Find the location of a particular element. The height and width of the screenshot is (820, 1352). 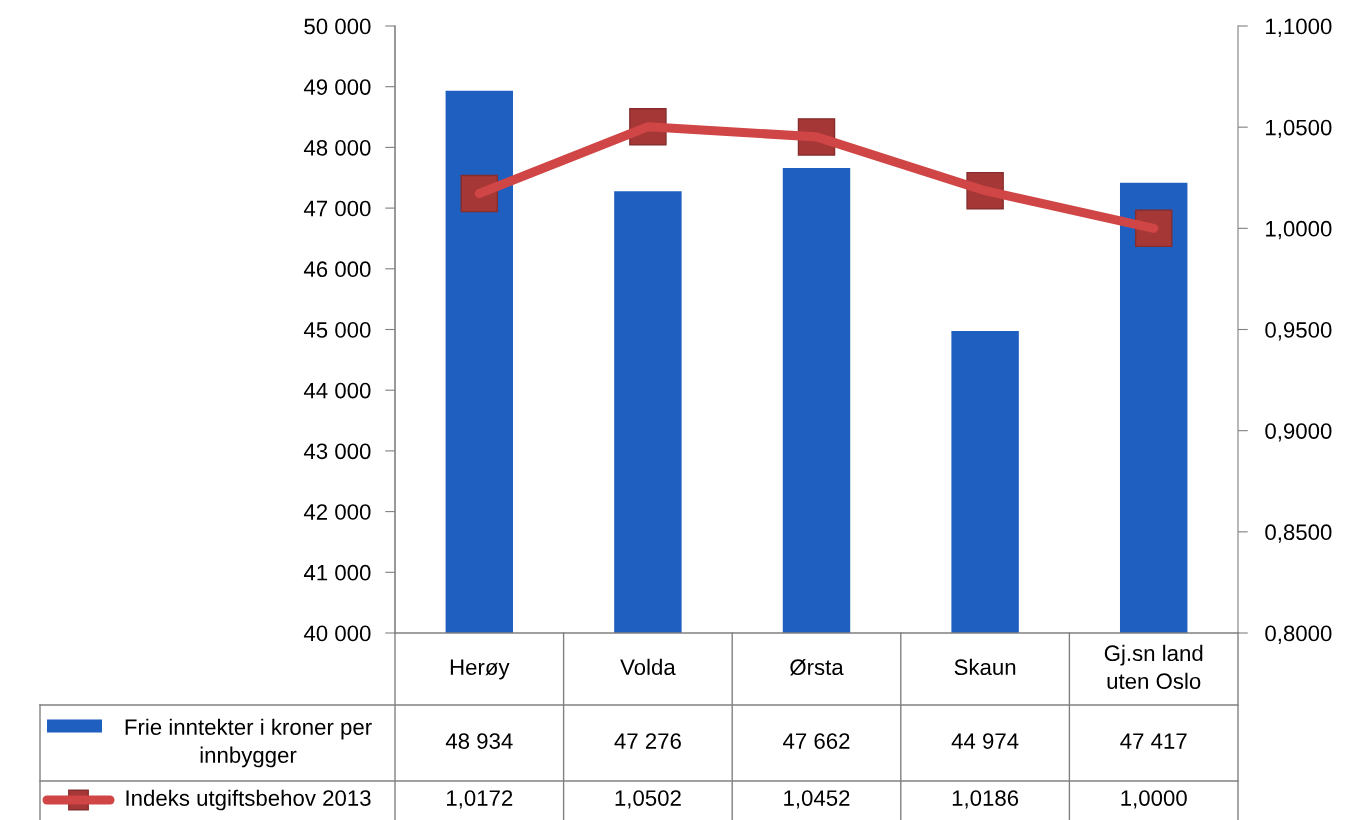

y-tick-label: 40 000 is located at coordinates (337, 633).